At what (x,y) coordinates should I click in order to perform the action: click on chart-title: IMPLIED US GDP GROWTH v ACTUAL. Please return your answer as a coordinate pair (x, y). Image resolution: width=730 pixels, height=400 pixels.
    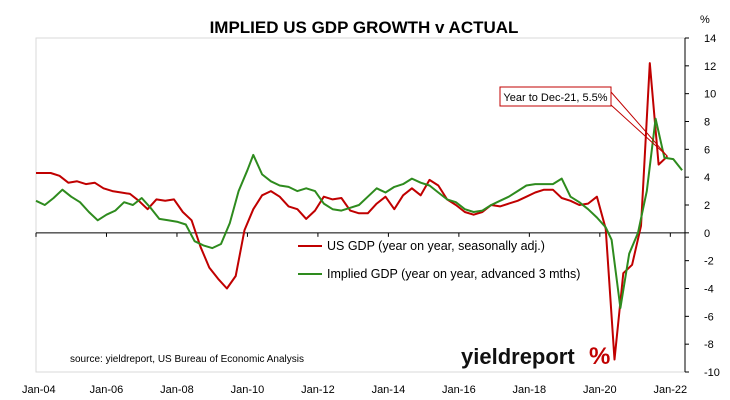
    Looking at the image, I should click on (364, 27).